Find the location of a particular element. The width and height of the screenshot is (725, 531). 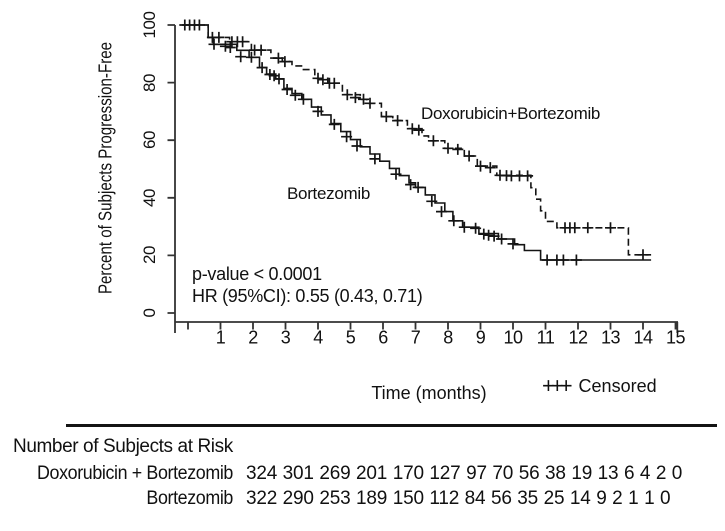

x-tick-label: 14 is located at coordinates (643, 337).